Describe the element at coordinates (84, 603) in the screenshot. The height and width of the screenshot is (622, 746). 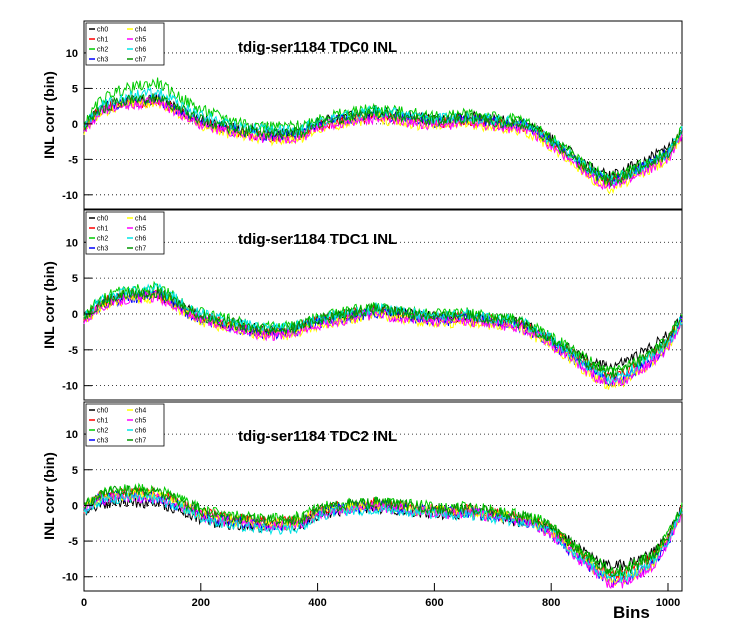
I see `x-tick-label: 0` at that location.